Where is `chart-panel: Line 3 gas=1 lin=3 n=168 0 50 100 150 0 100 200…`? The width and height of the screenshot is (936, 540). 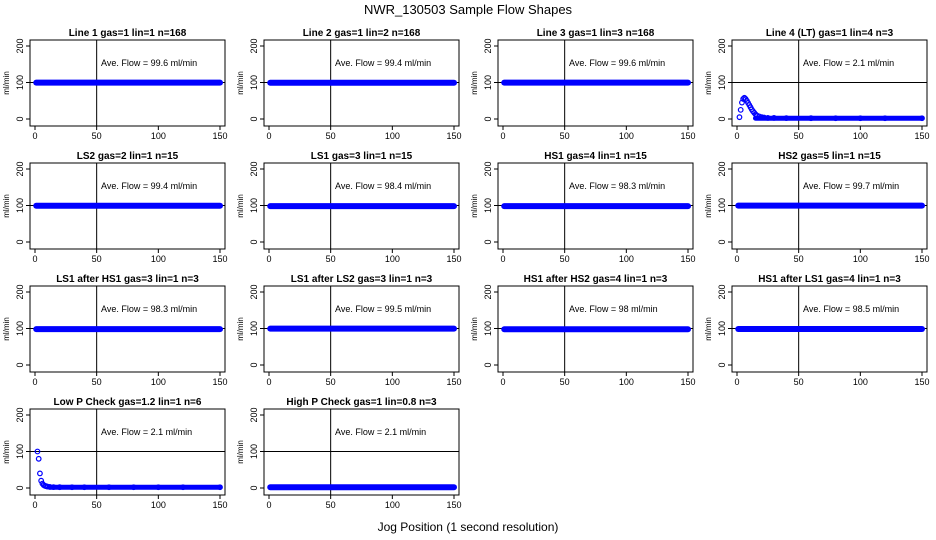
chart-panel: Line 3 gas=1 lin=3 n=168 0 50 100 150 0 100 200… is located at coordinates (583, 84).